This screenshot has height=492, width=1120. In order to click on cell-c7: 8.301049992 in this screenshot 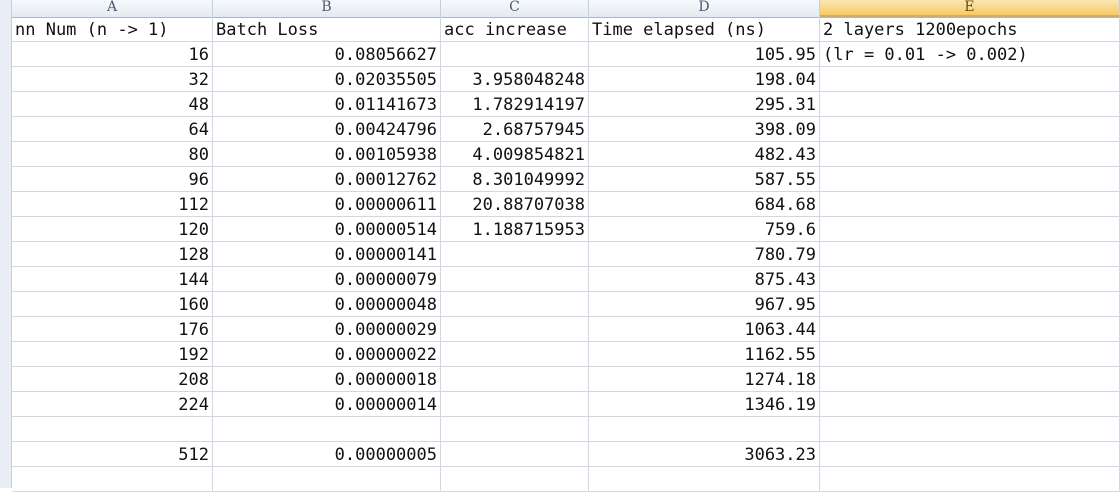, I will do `click(515, 179)`.